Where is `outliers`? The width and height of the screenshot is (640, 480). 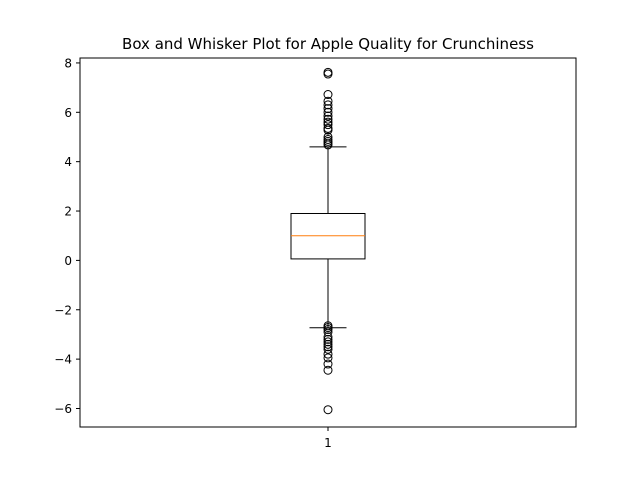 outliers is located at coordinates (328, 241).